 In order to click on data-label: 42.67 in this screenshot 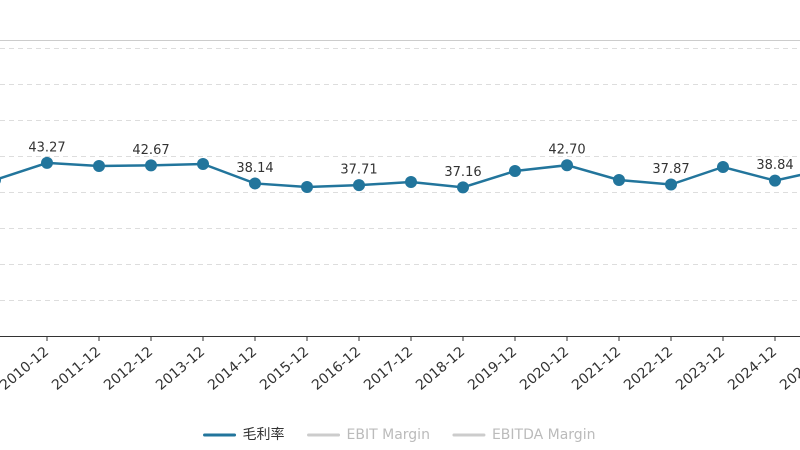, I will do `click(150, 150)`.